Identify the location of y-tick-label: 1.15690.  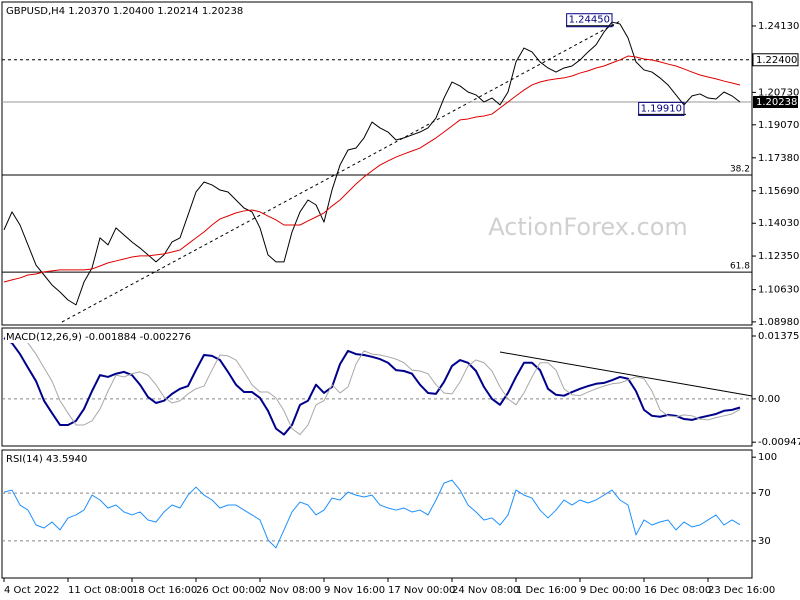
(778, 191).